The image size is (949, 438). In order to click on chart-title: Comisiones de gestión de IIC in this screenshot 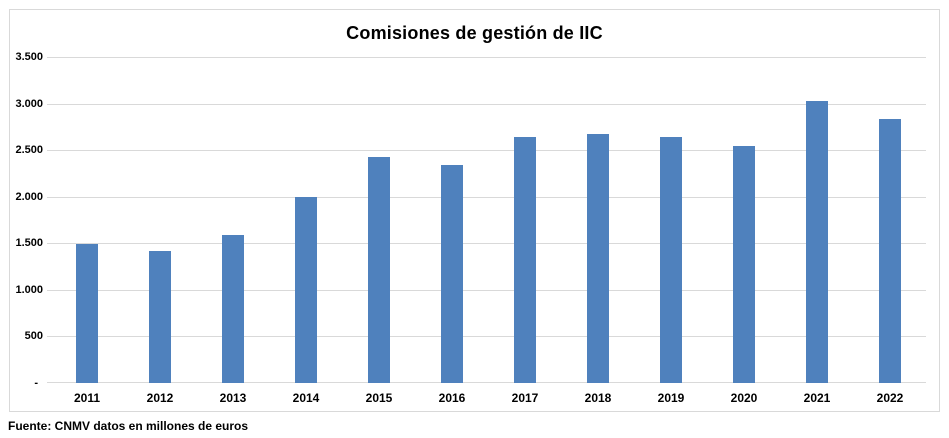, I will do `click(474, 33)`.